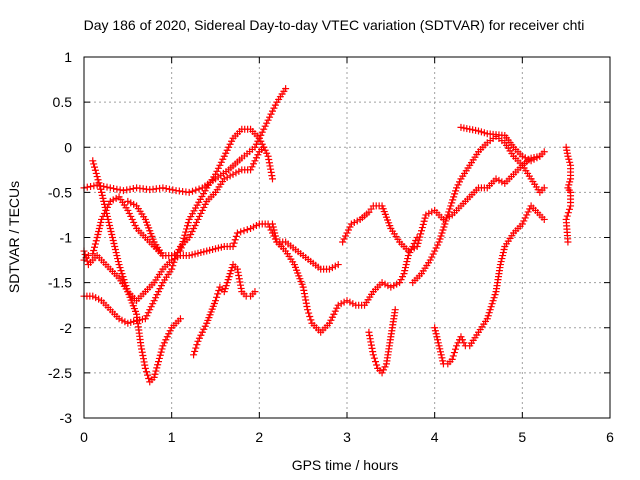 The height and width of the screenshot is (480, 640). Describe the element at coordinates (172, 437) in the screenshot. I see `x-tick-label: 1` at that location.